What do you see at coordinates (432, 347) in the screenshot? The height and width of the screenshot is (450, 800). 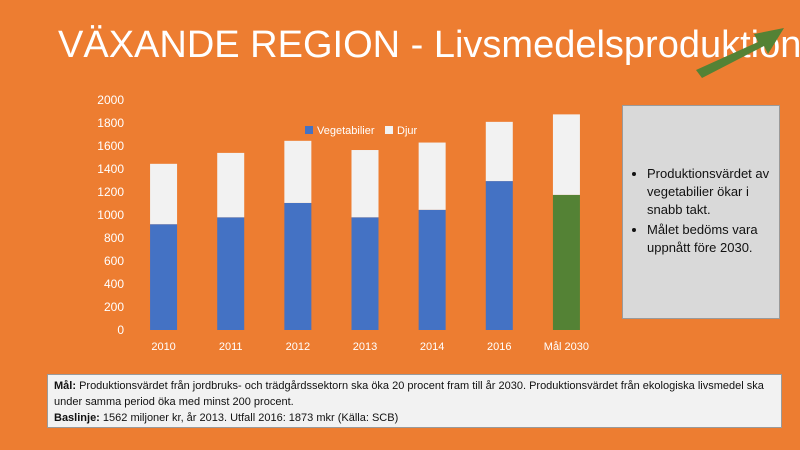 I see `x-tick-label: 2014` at bounding box center [432, 347].